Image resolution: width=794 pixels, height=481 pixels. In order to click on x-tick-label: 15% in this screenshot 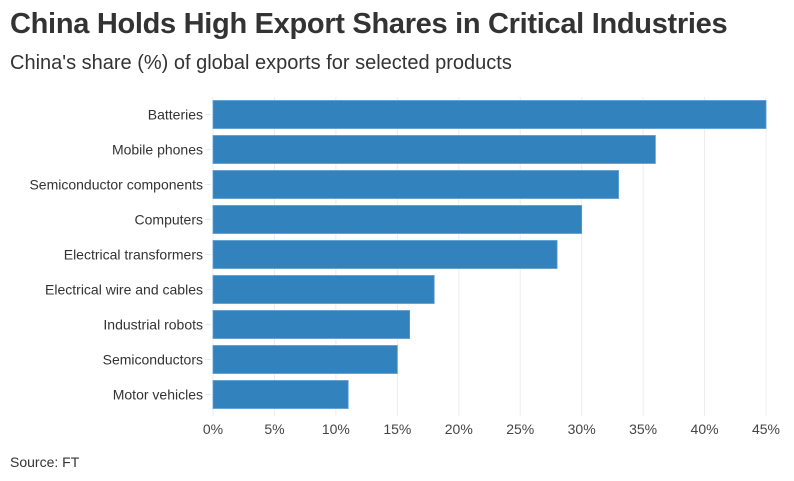, I will do `click(397, 429)`.